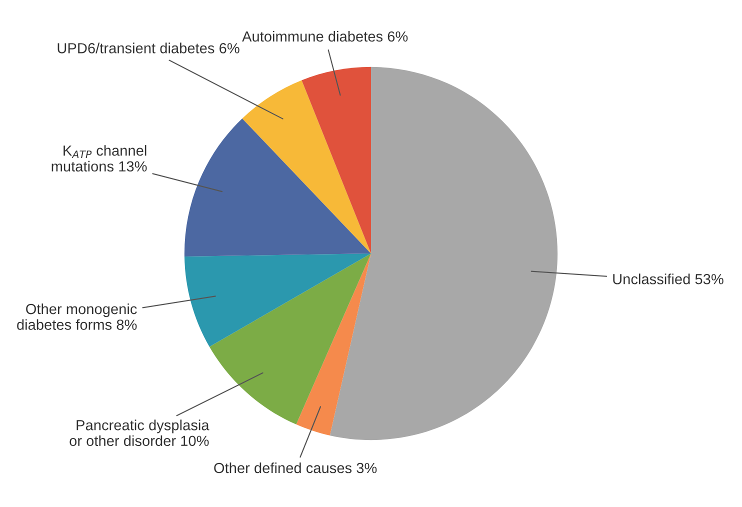 Image resolution: width=742 pixels, height=507 pixels. What do you see at coordinates (140, 433) in the screenshot?
I see `slice-label: Pancreatic dysplasia or other disorder 10%` at bounding box center [140, 433].